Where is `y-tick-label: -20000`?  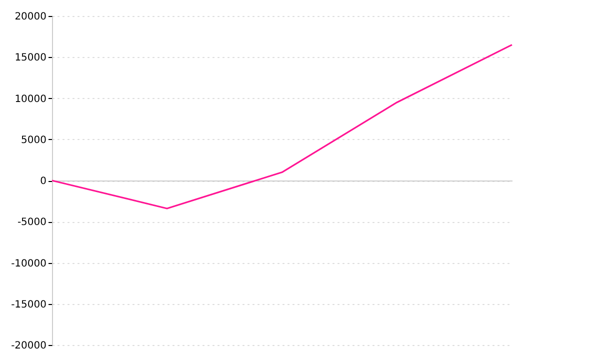
y-tick-label: -20000 is located at coordinates (28, 346).